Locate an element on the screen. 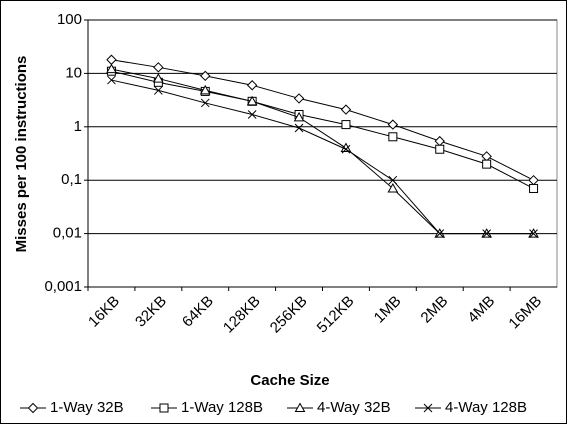  y-tick-label: 0,1 is located at coordinates (71, 179).